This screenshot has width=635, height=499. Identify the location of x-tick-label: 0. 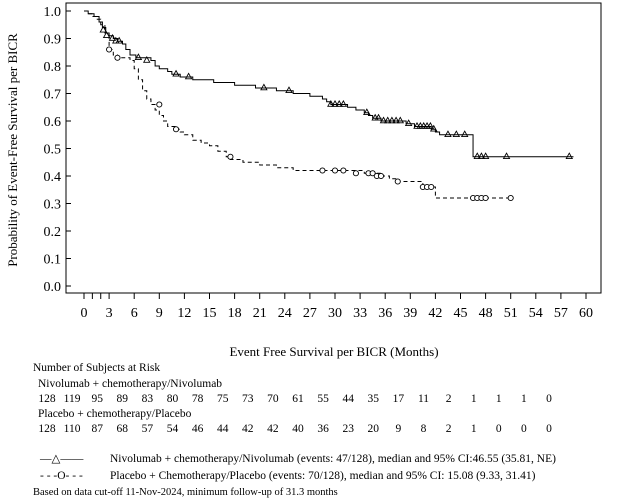
(84, 313).